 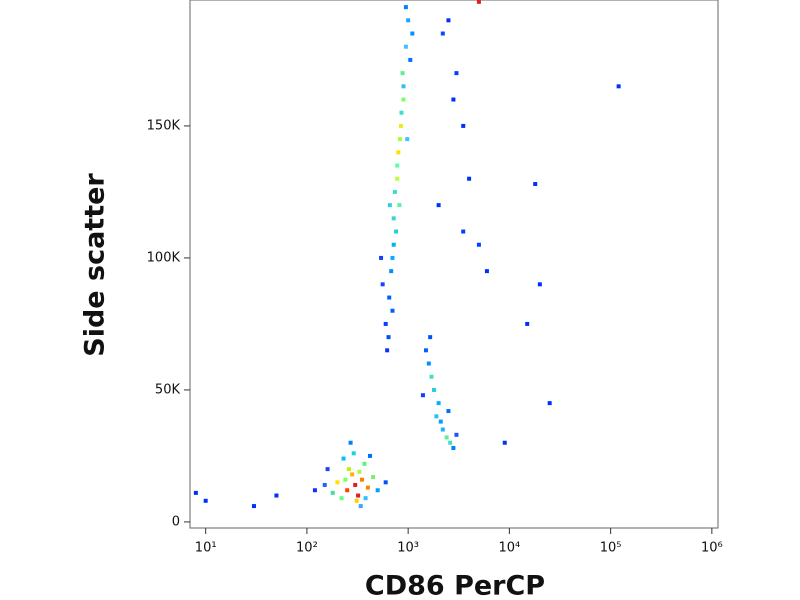 What do you see at coordinates (168, 389) in the screenshot?
I see `y-tick-label: 50K` at bounding box center [168, 389].